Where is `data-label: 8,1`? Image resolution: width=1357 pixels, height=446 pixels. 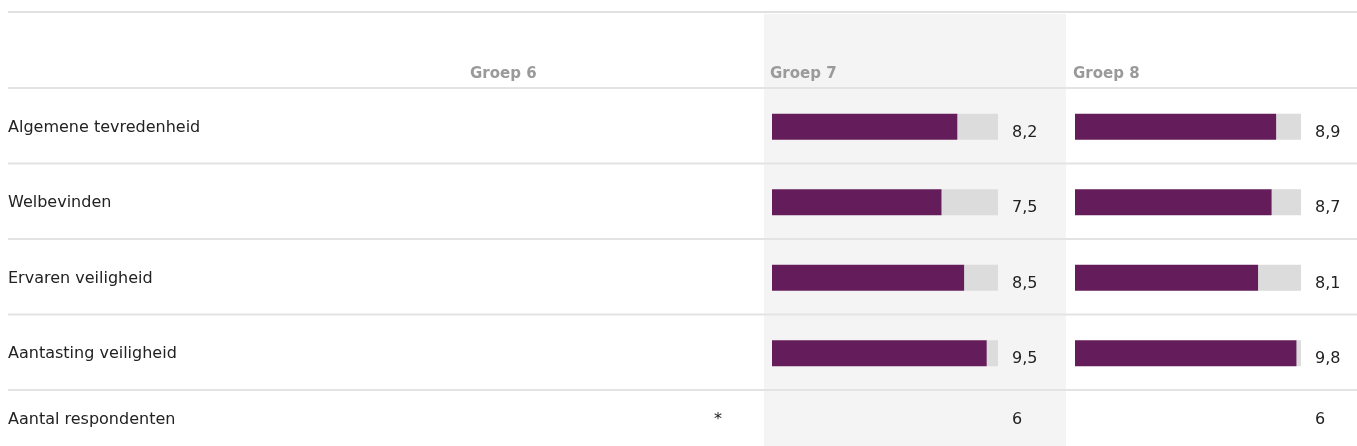
data-label: 8,1 is located at coordinates (1328, 282).